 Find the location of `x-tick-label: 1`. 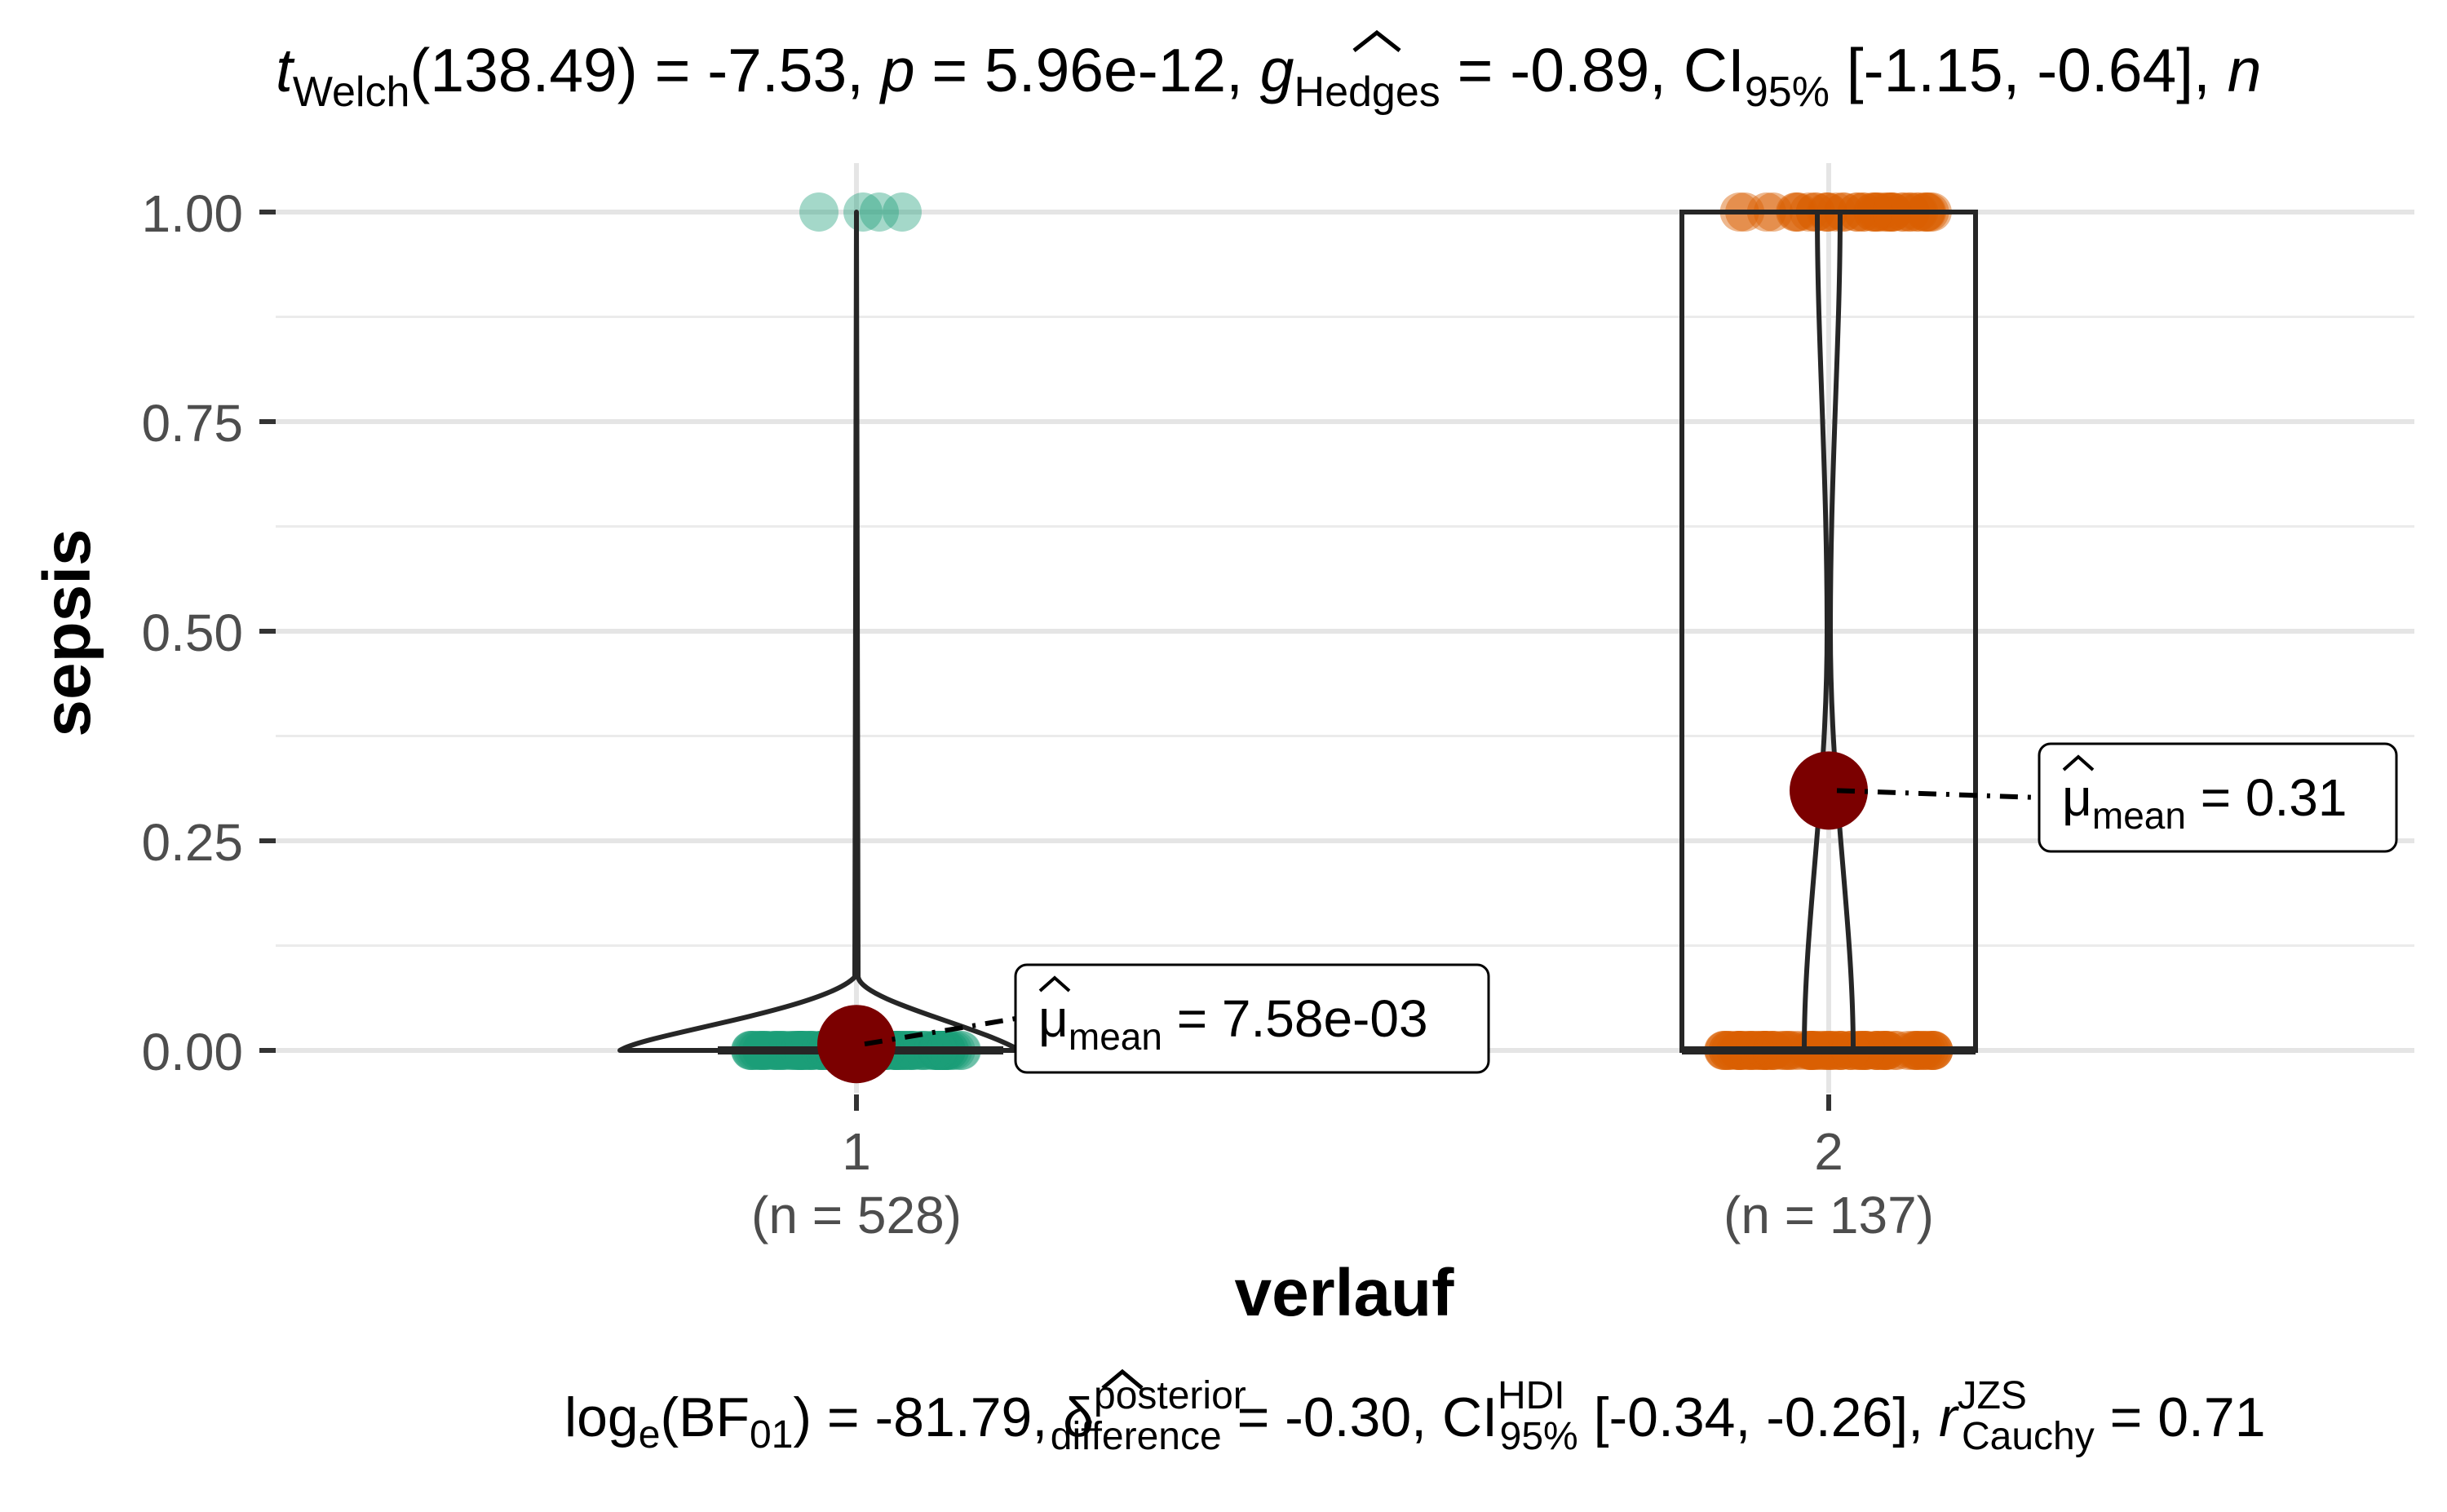

x-tick-label: 1 is located at coordinates (856, 1151).